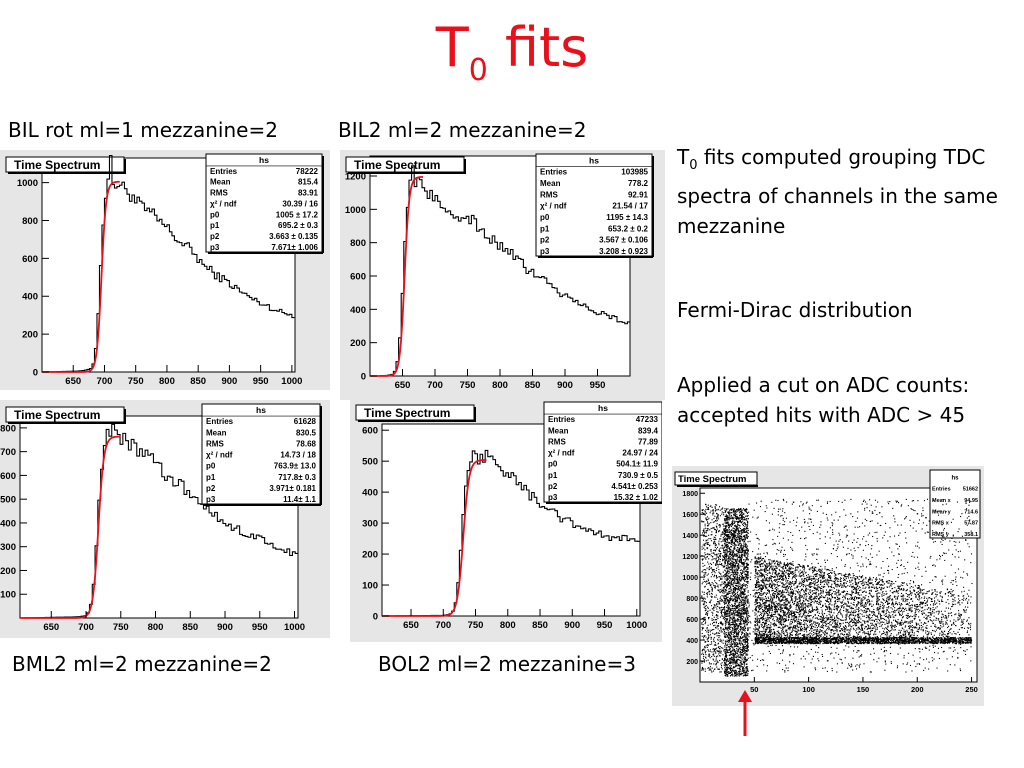 This screenshot has height=768, width=1024. I want to click on stats-value: 830.5, so click(306, 432).